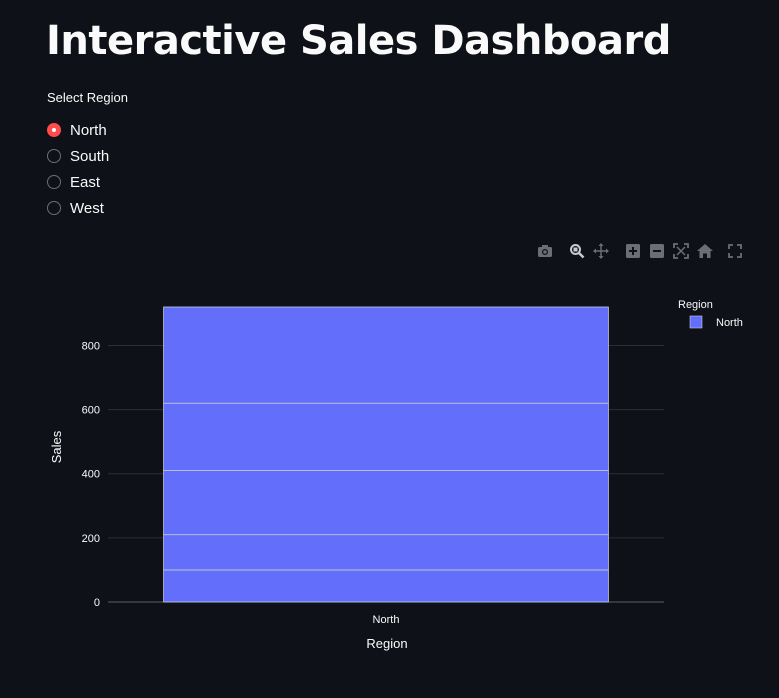 The width and height of the screenshot is (779, 698). I want to click on y-tick-label: 200, so click(91, 539).